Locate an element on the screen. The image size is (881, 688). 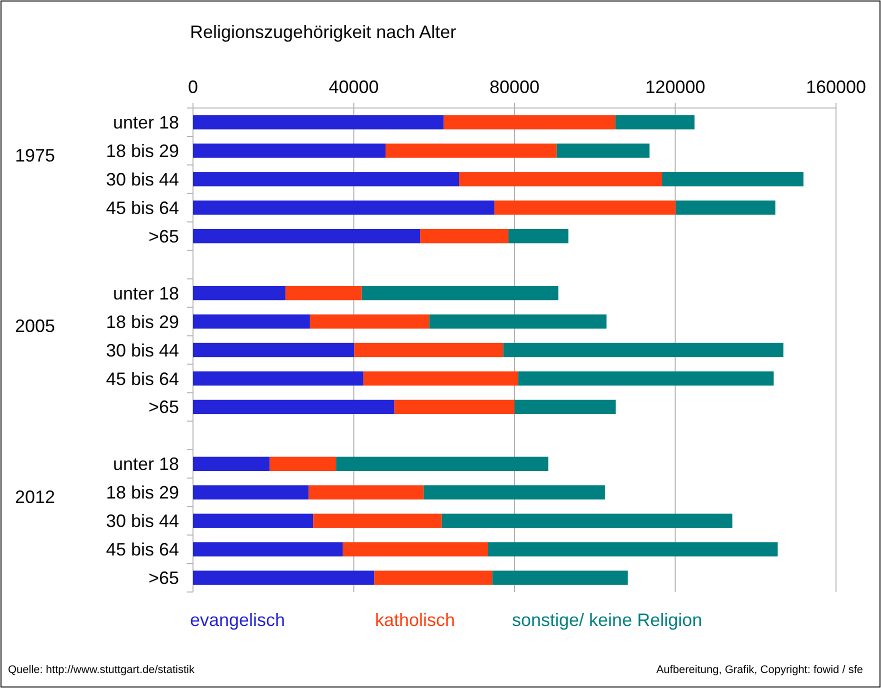
series-label: evangelisch is located at coordinates (238, 620).